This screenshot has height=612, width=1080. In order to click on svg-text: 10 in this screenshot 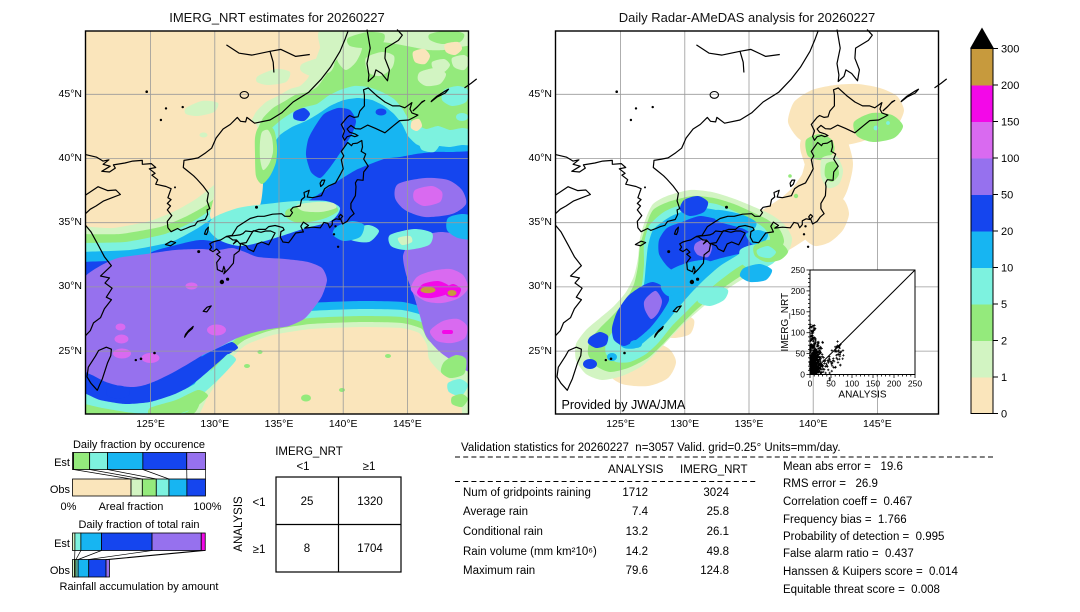, I will do `click(1007, 269)`.